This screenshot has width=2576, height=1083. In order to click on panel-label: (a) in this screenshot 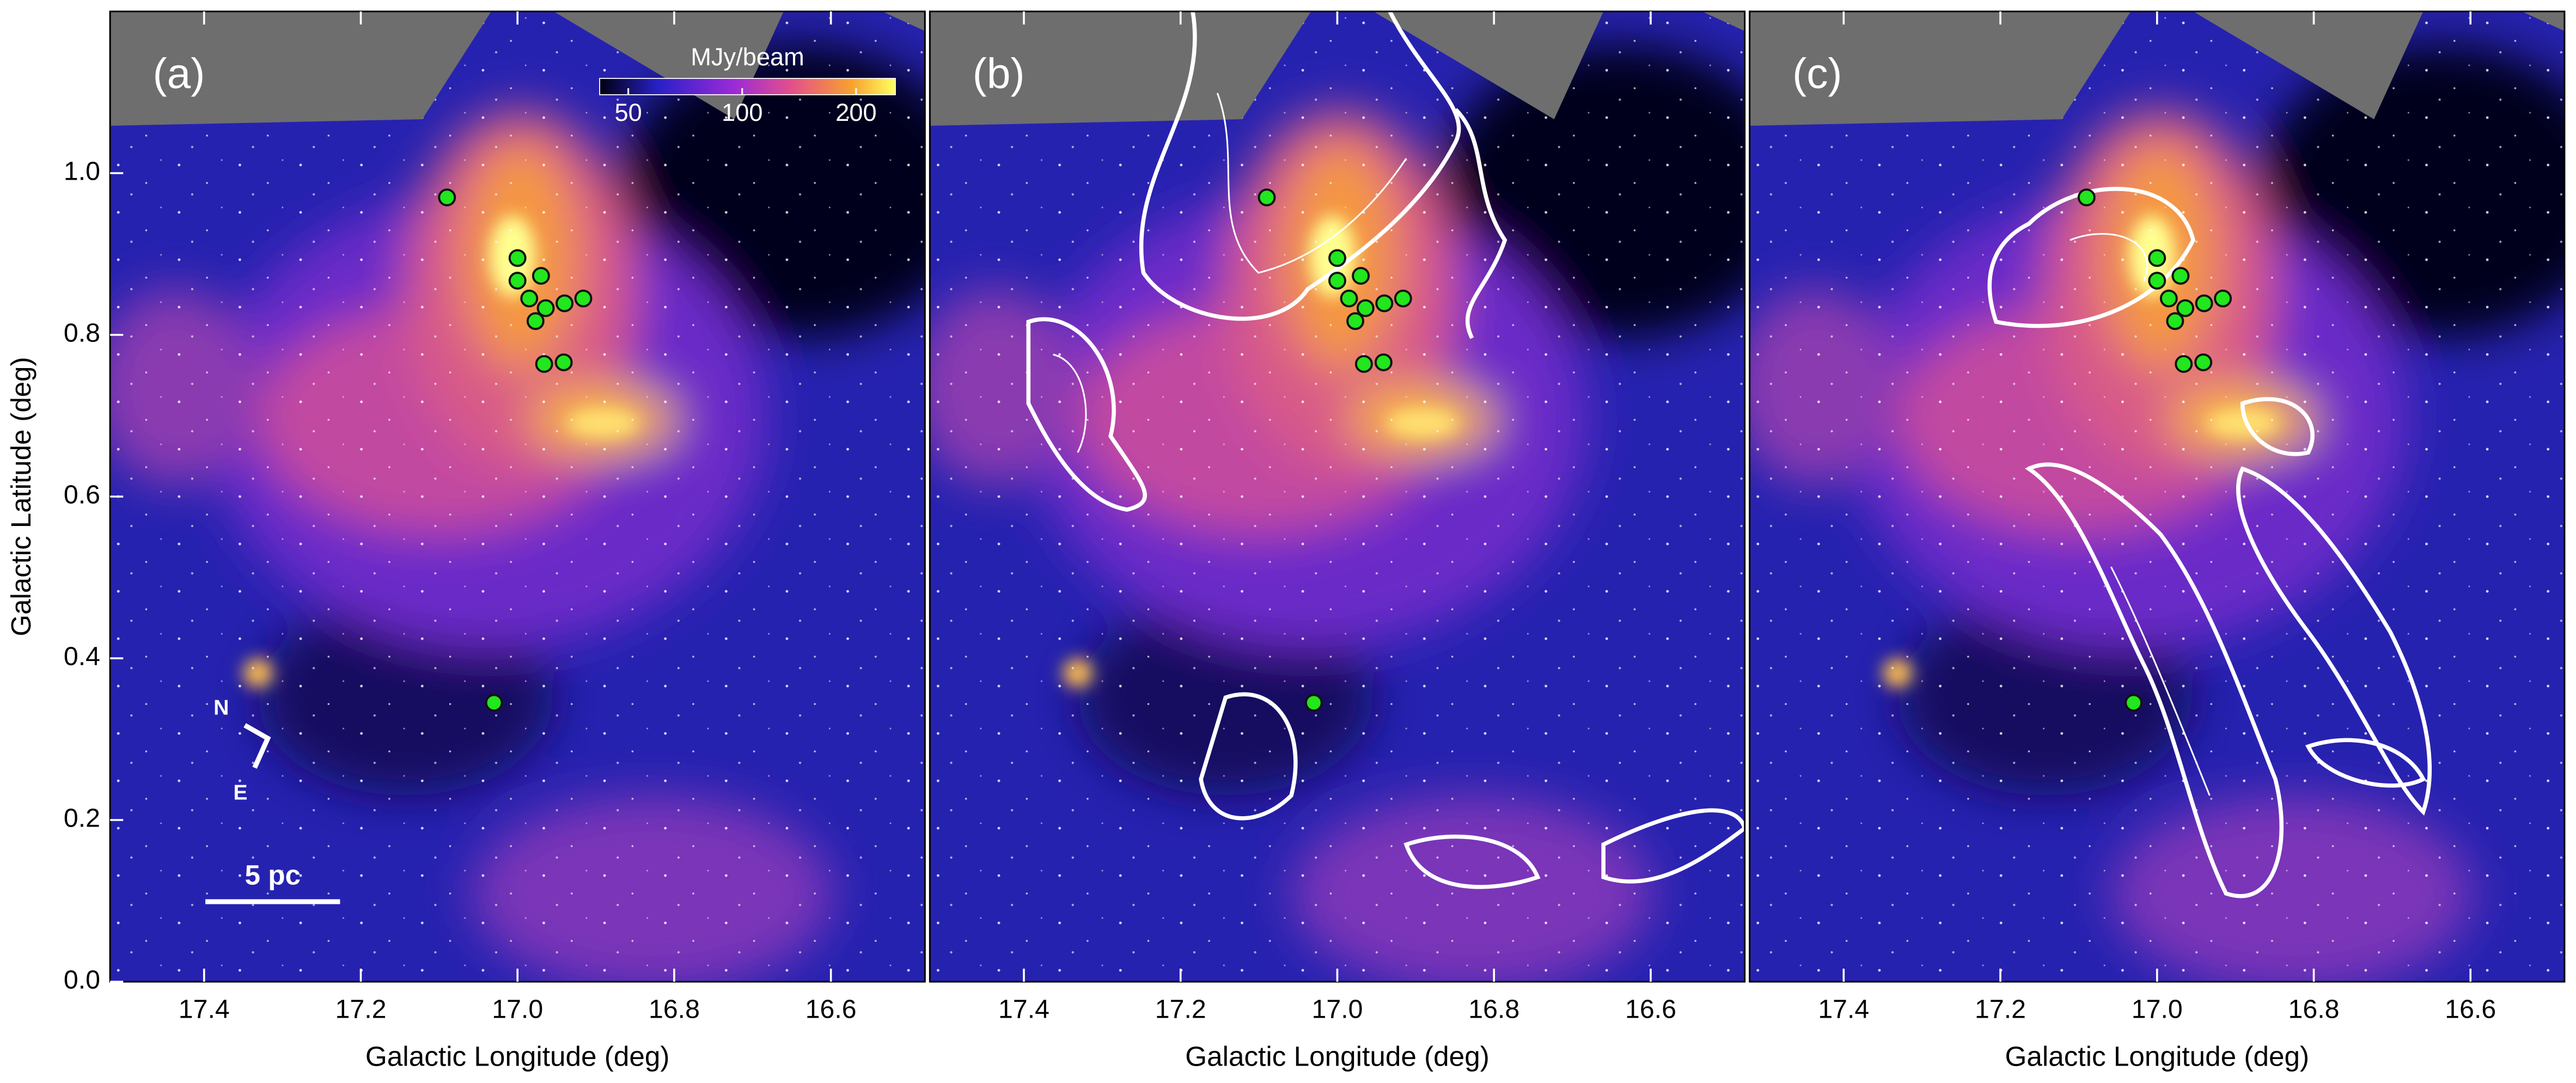, I will do `click(179, 73)`.